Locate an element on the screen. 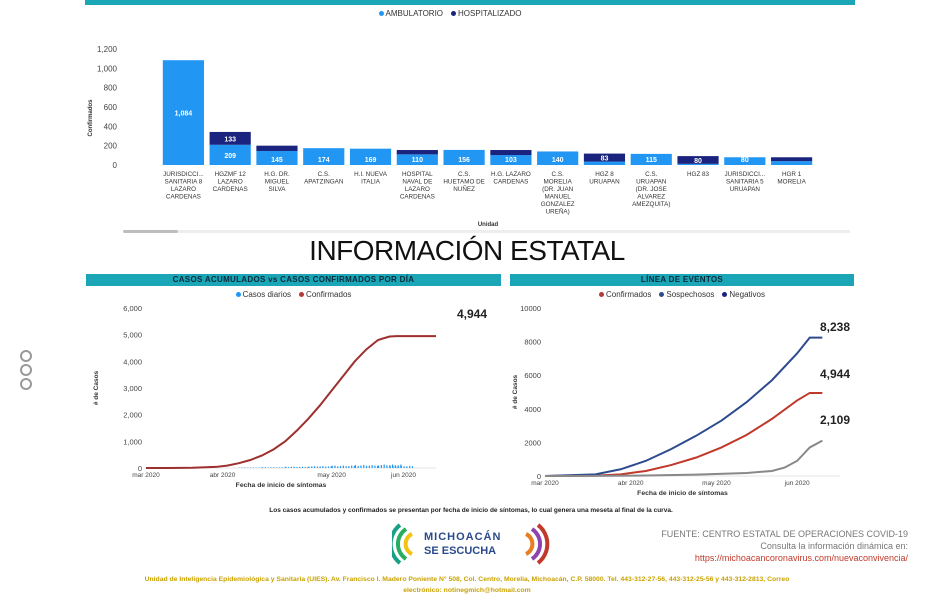 This screenshot has width=934, height=600. y-tick-label: 3,000 is located at coordinates (132, 388).